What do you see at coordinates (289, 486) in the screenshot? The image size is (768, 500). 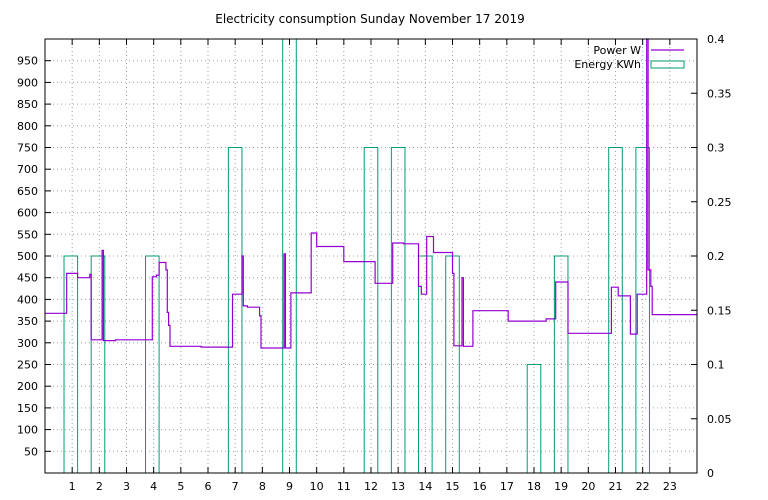 I see `x-tick-label: 9` at bounding box center [289, 486].